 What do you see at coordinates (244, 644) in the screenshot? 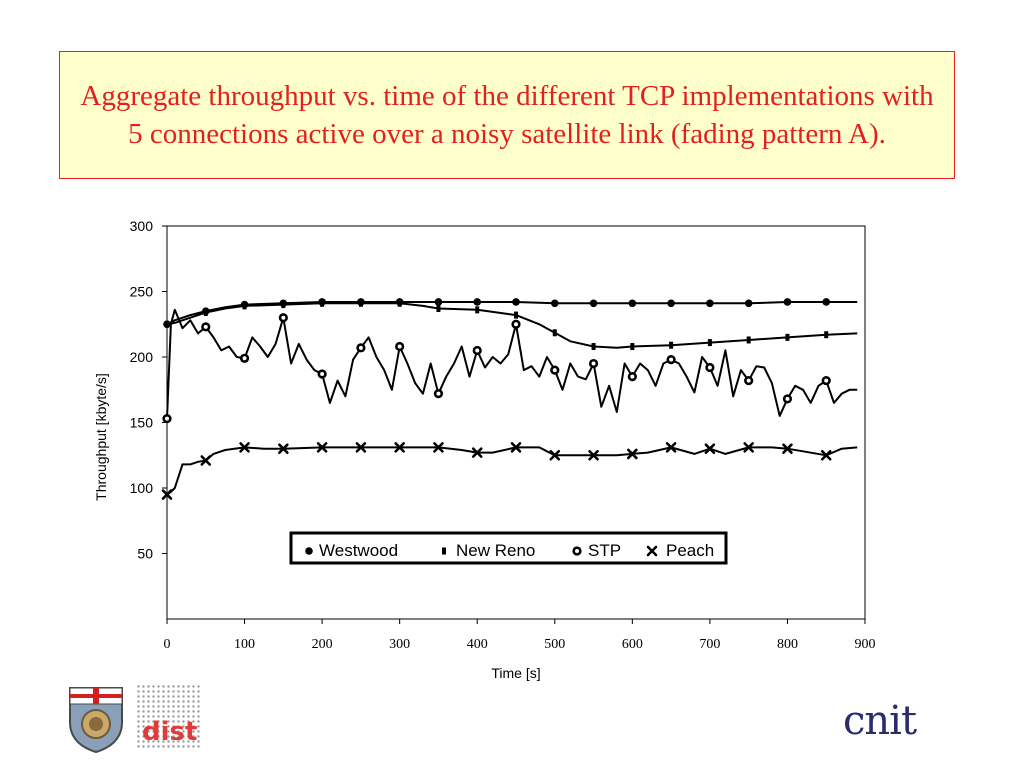
I see `x-tick-label: 100` at bounding box center [244, 644].